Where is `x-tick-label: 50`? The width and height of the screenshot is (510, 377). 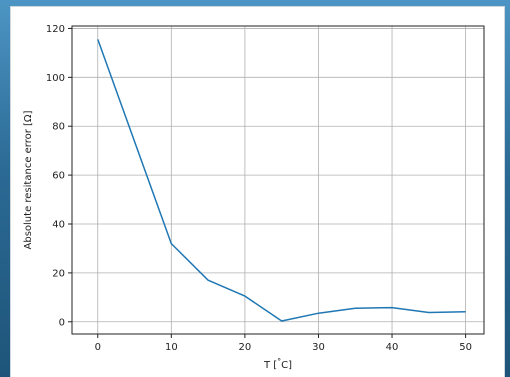 x-tick-label: 50 is located at coordinates (465, 347).